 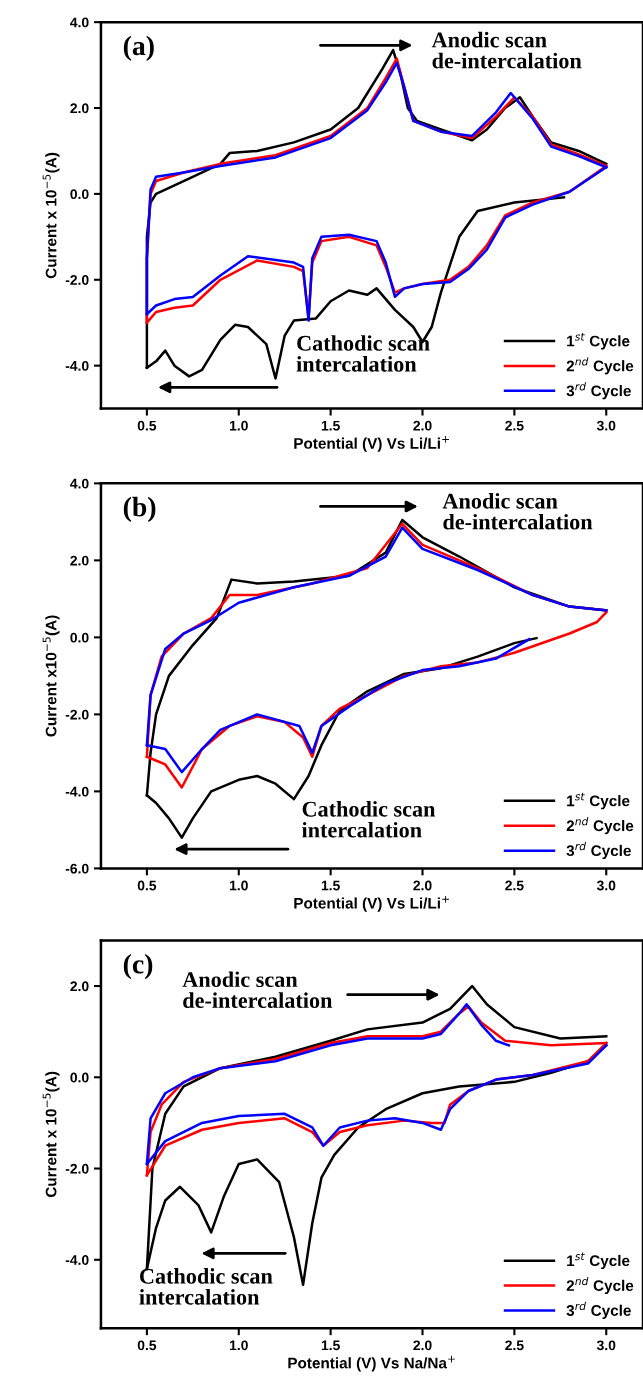 What do you see at coordinates (371, 1363) in the screenshot?
I see `x-axis-title: Potential (V) Vs Na/Na$^{+}$` at bounding box center [371, 1363].